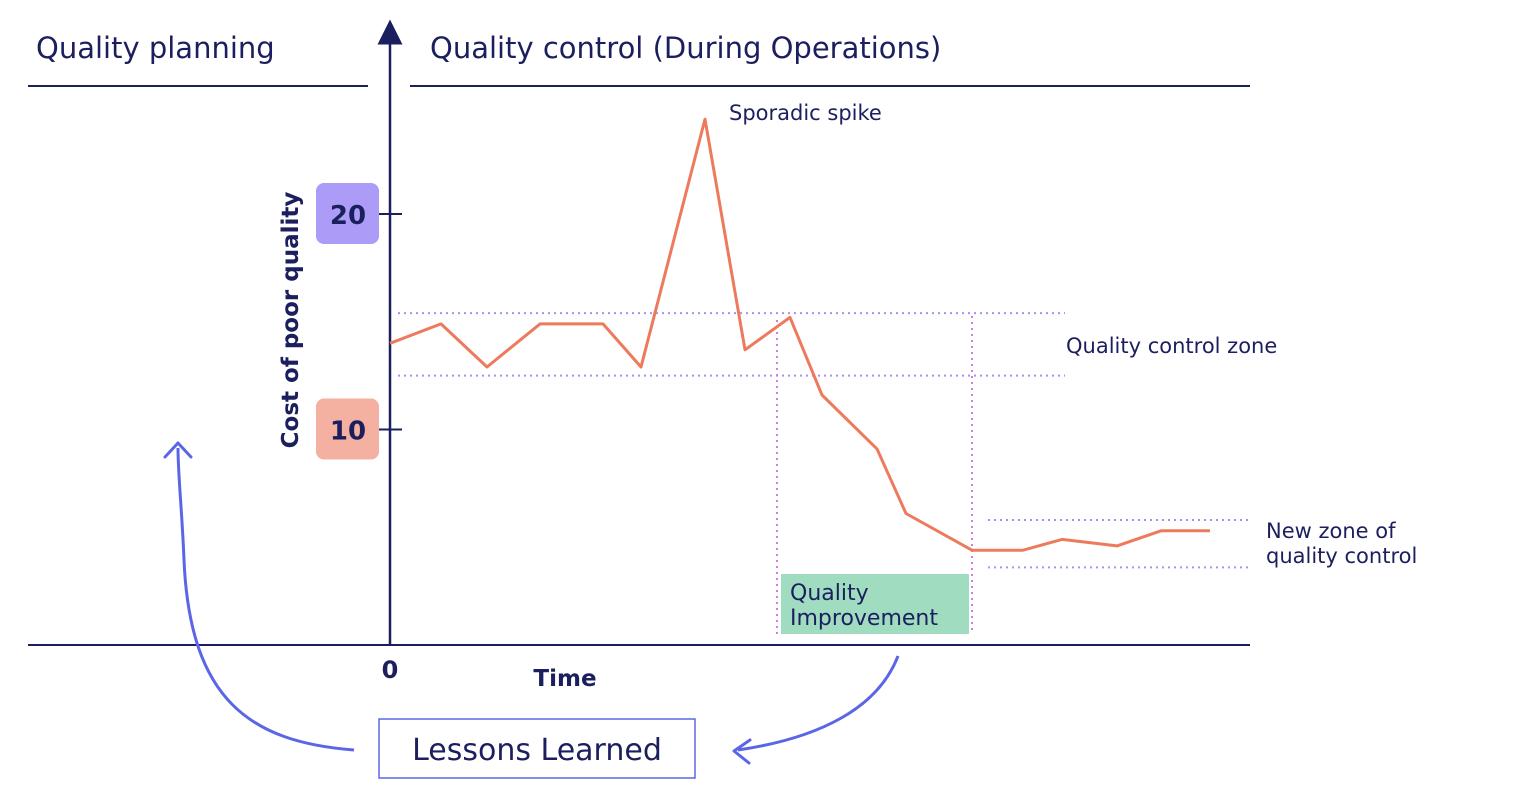 This screenshot has height=804, width=1534. I want to click on origin-label: 0, so click(390, 670).